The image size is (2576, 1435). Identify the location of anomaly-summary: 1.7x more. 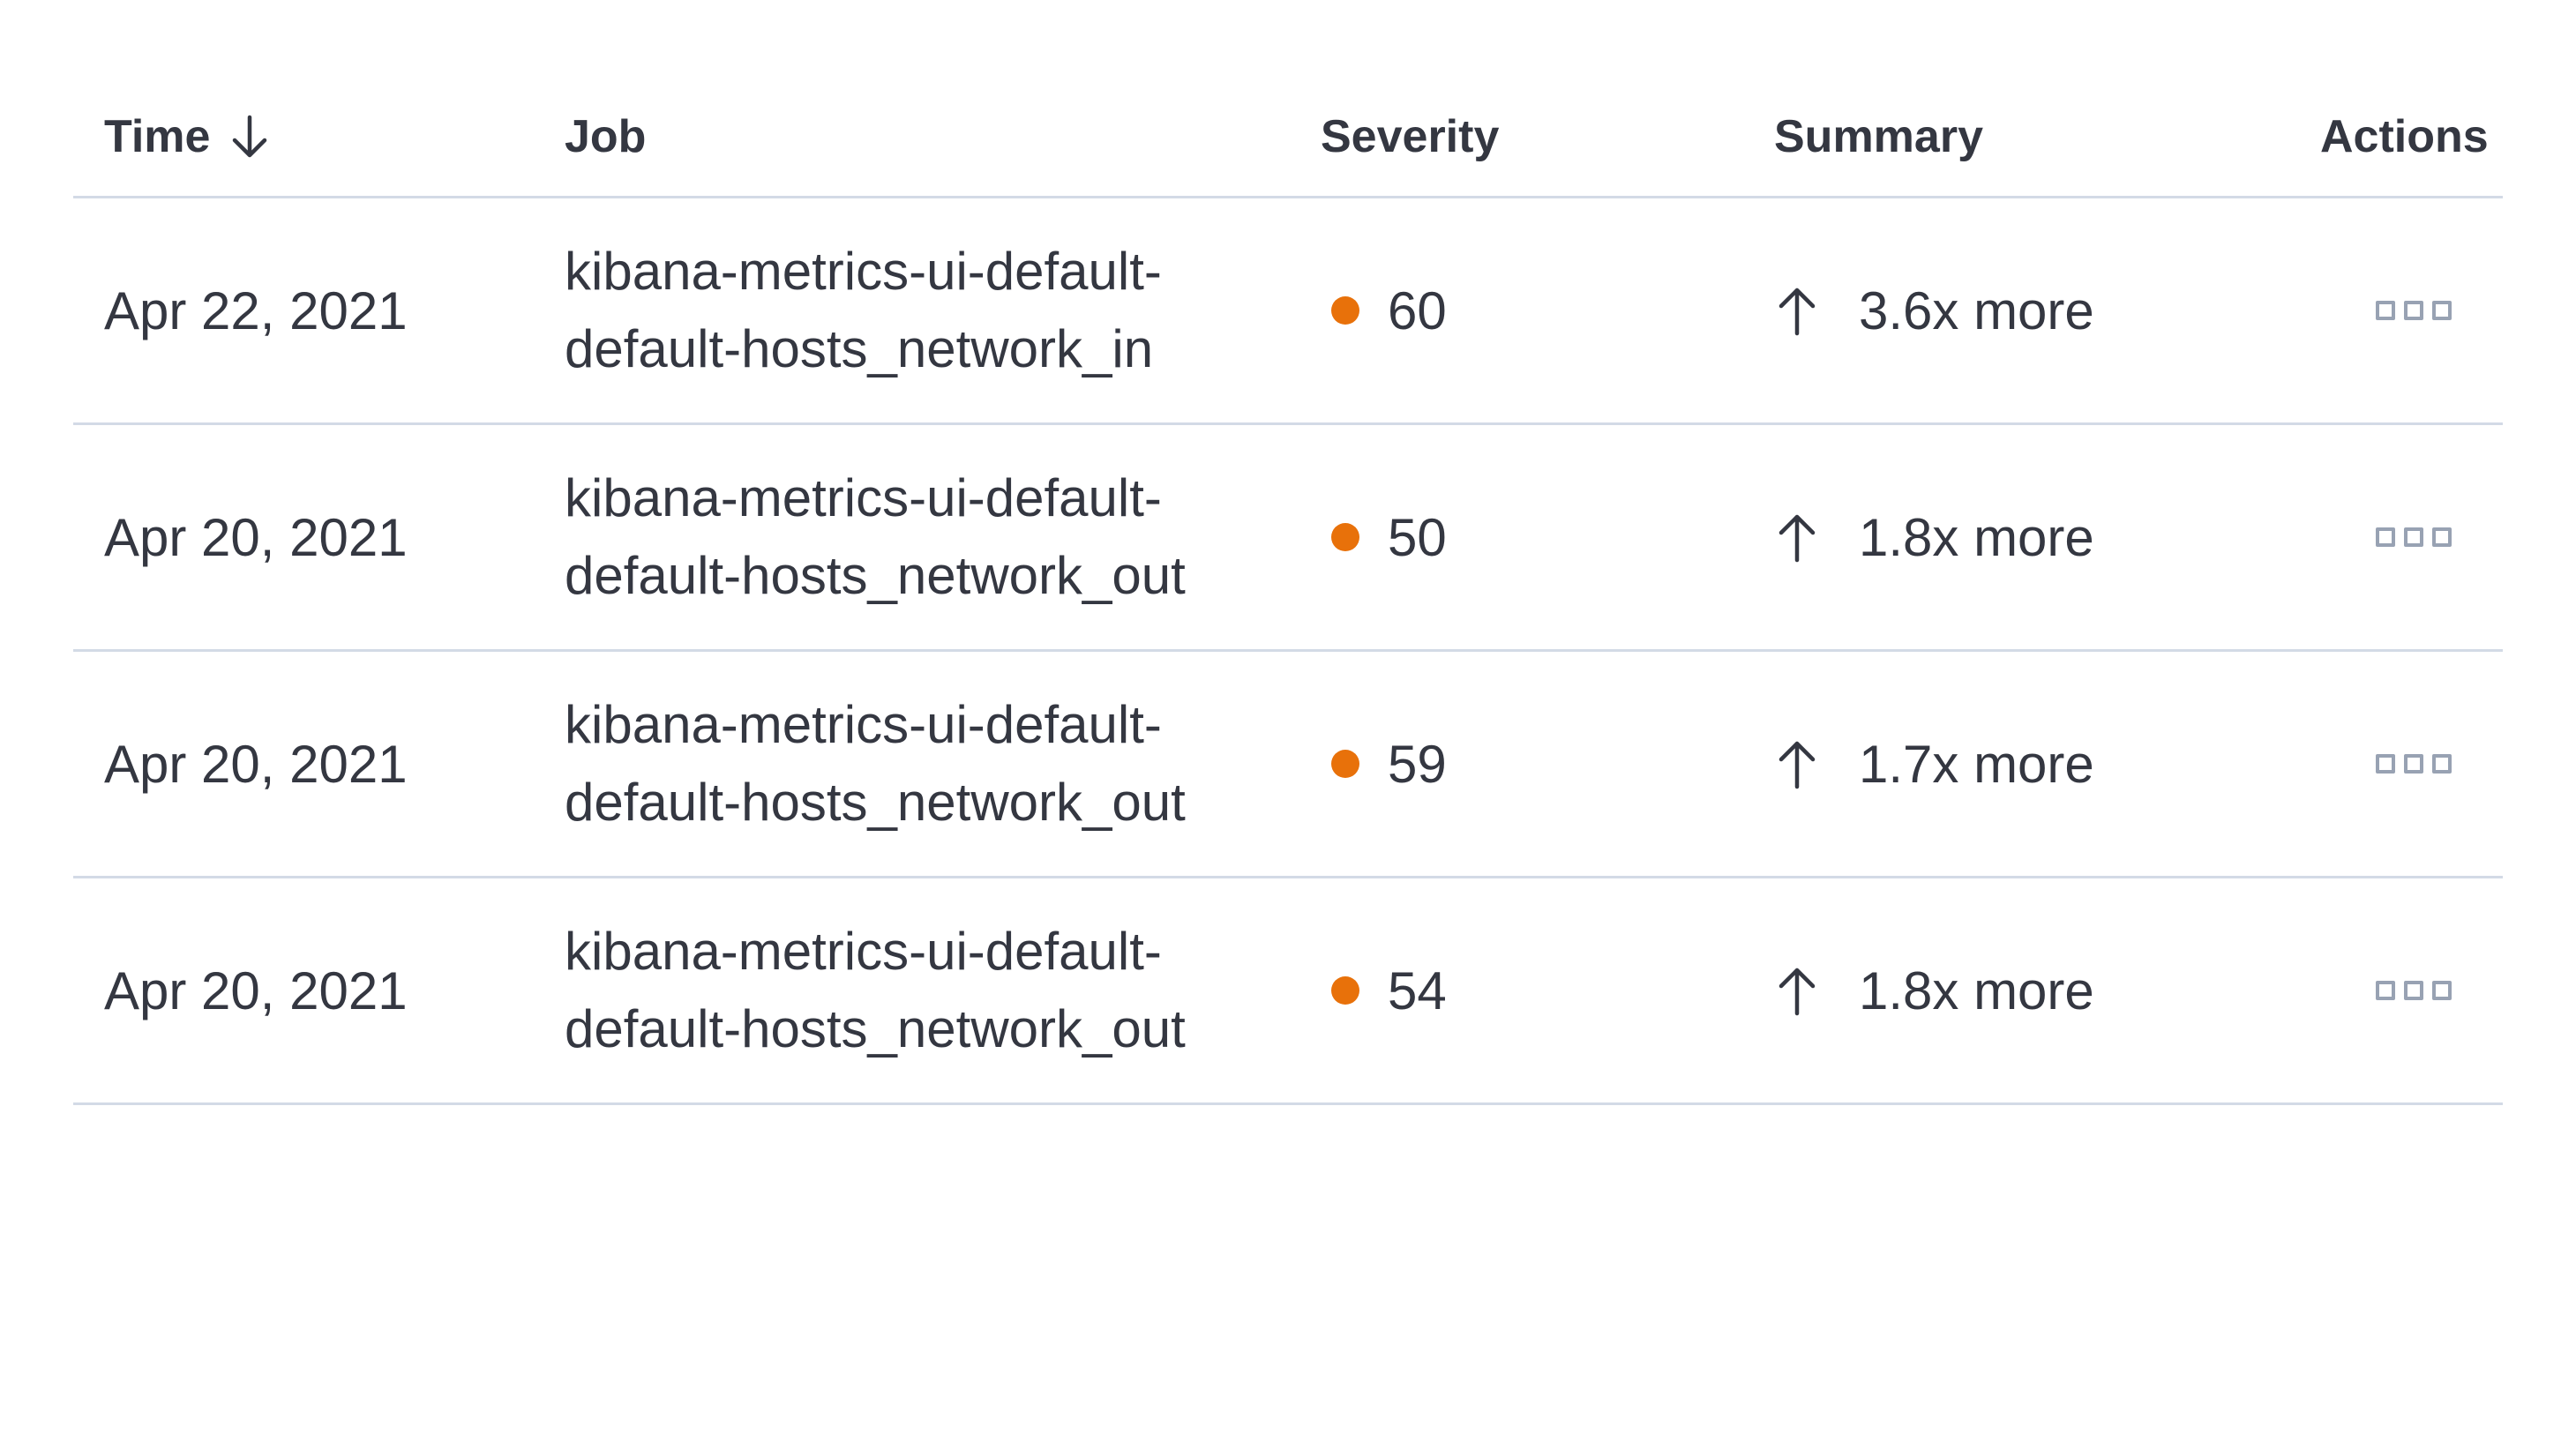
(2047, 764).